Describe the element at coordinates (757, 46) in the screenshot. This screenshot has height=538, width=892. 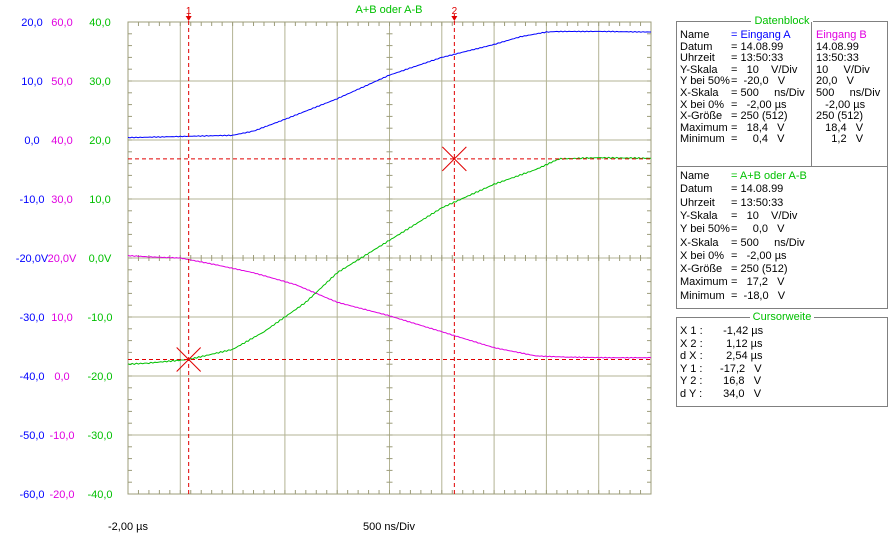
I see `datenblock-value-a: = 14.08.99` at that location.